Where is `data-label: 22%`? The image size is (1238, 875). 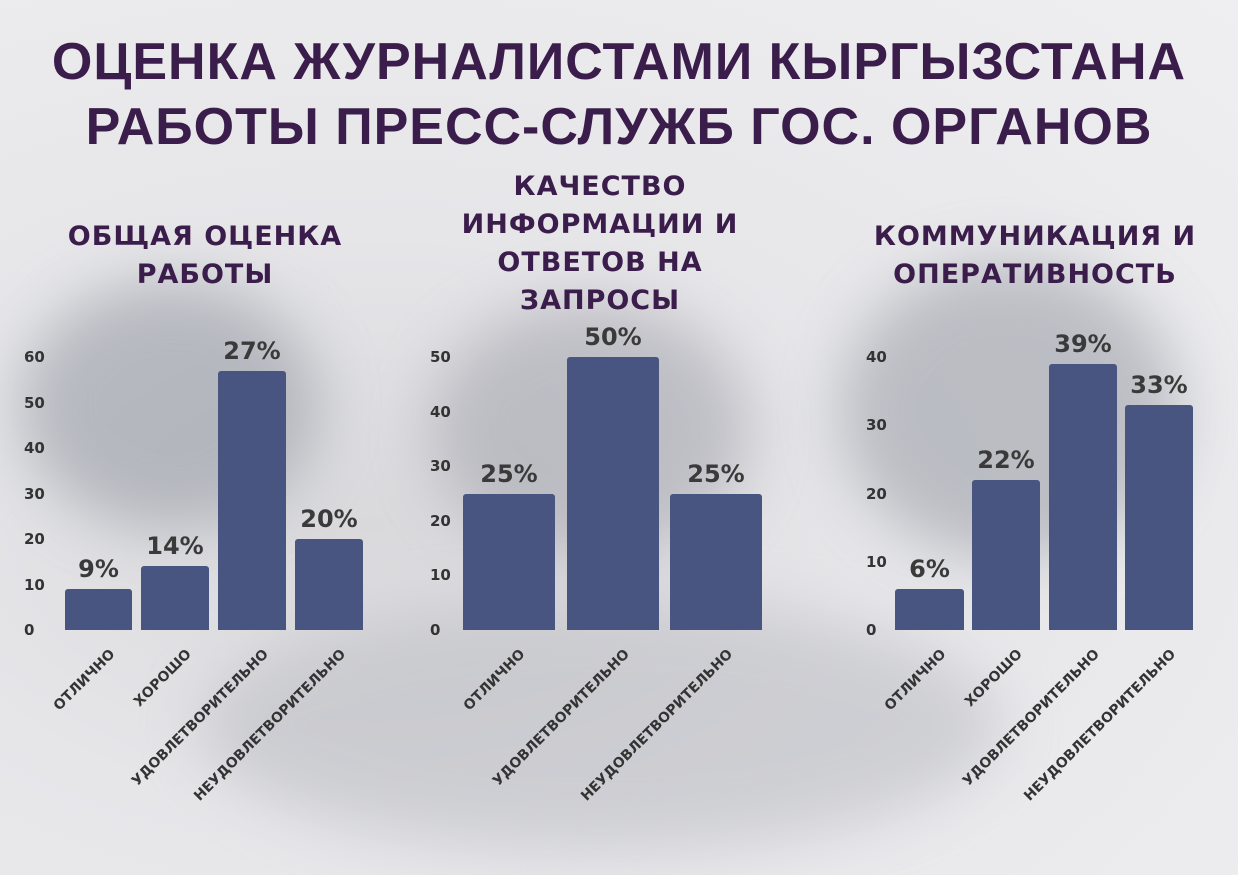
data-label: 22% is located at coordinates (1006, 459).